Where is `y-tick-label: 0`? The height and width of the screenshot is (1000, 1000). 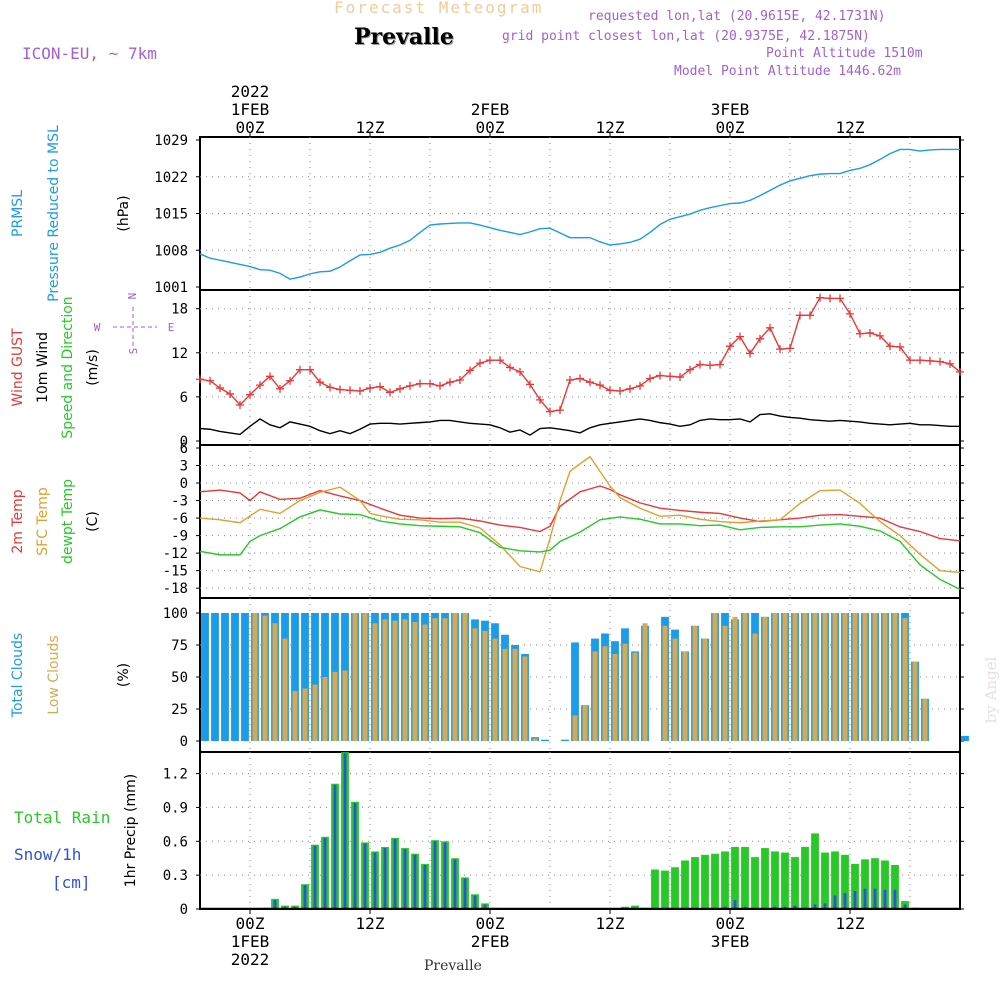 y-tick-label: 0 is located at coordinates (184, 742).